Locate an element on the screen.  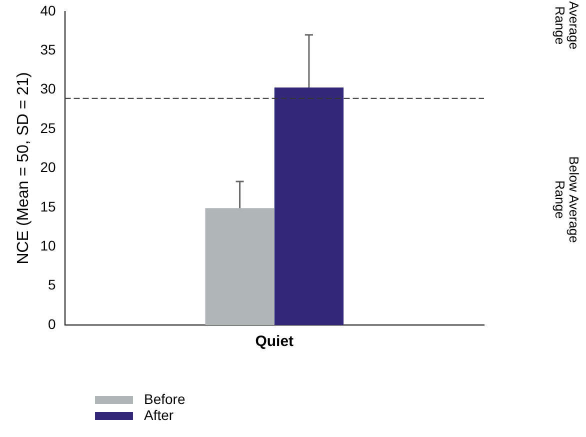
y-tick-label: 15 is located at coordinates (48, 206).